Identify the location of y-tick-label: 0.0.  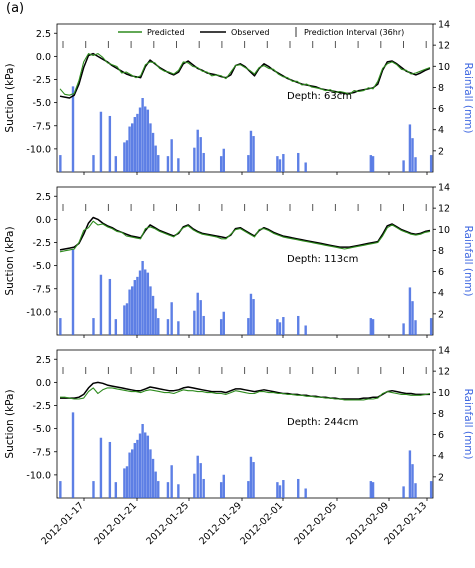
(43, 57).